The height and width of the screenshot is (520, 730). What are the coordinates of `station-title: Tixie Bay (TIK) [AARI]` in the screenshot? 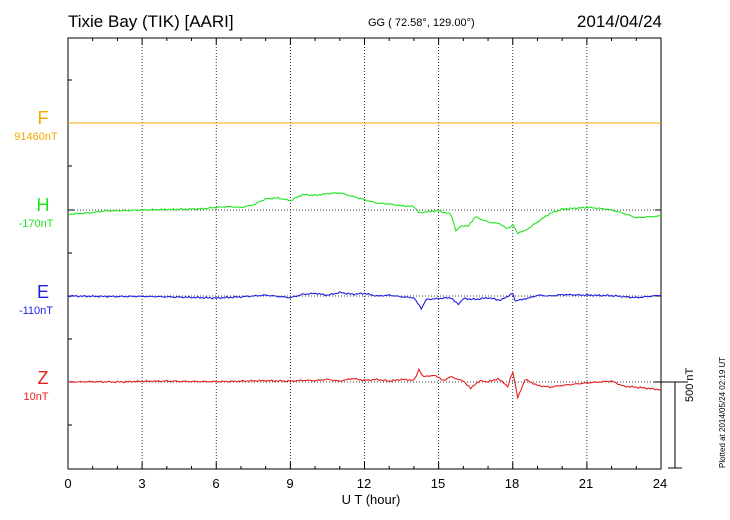 It's located at (151, 21).